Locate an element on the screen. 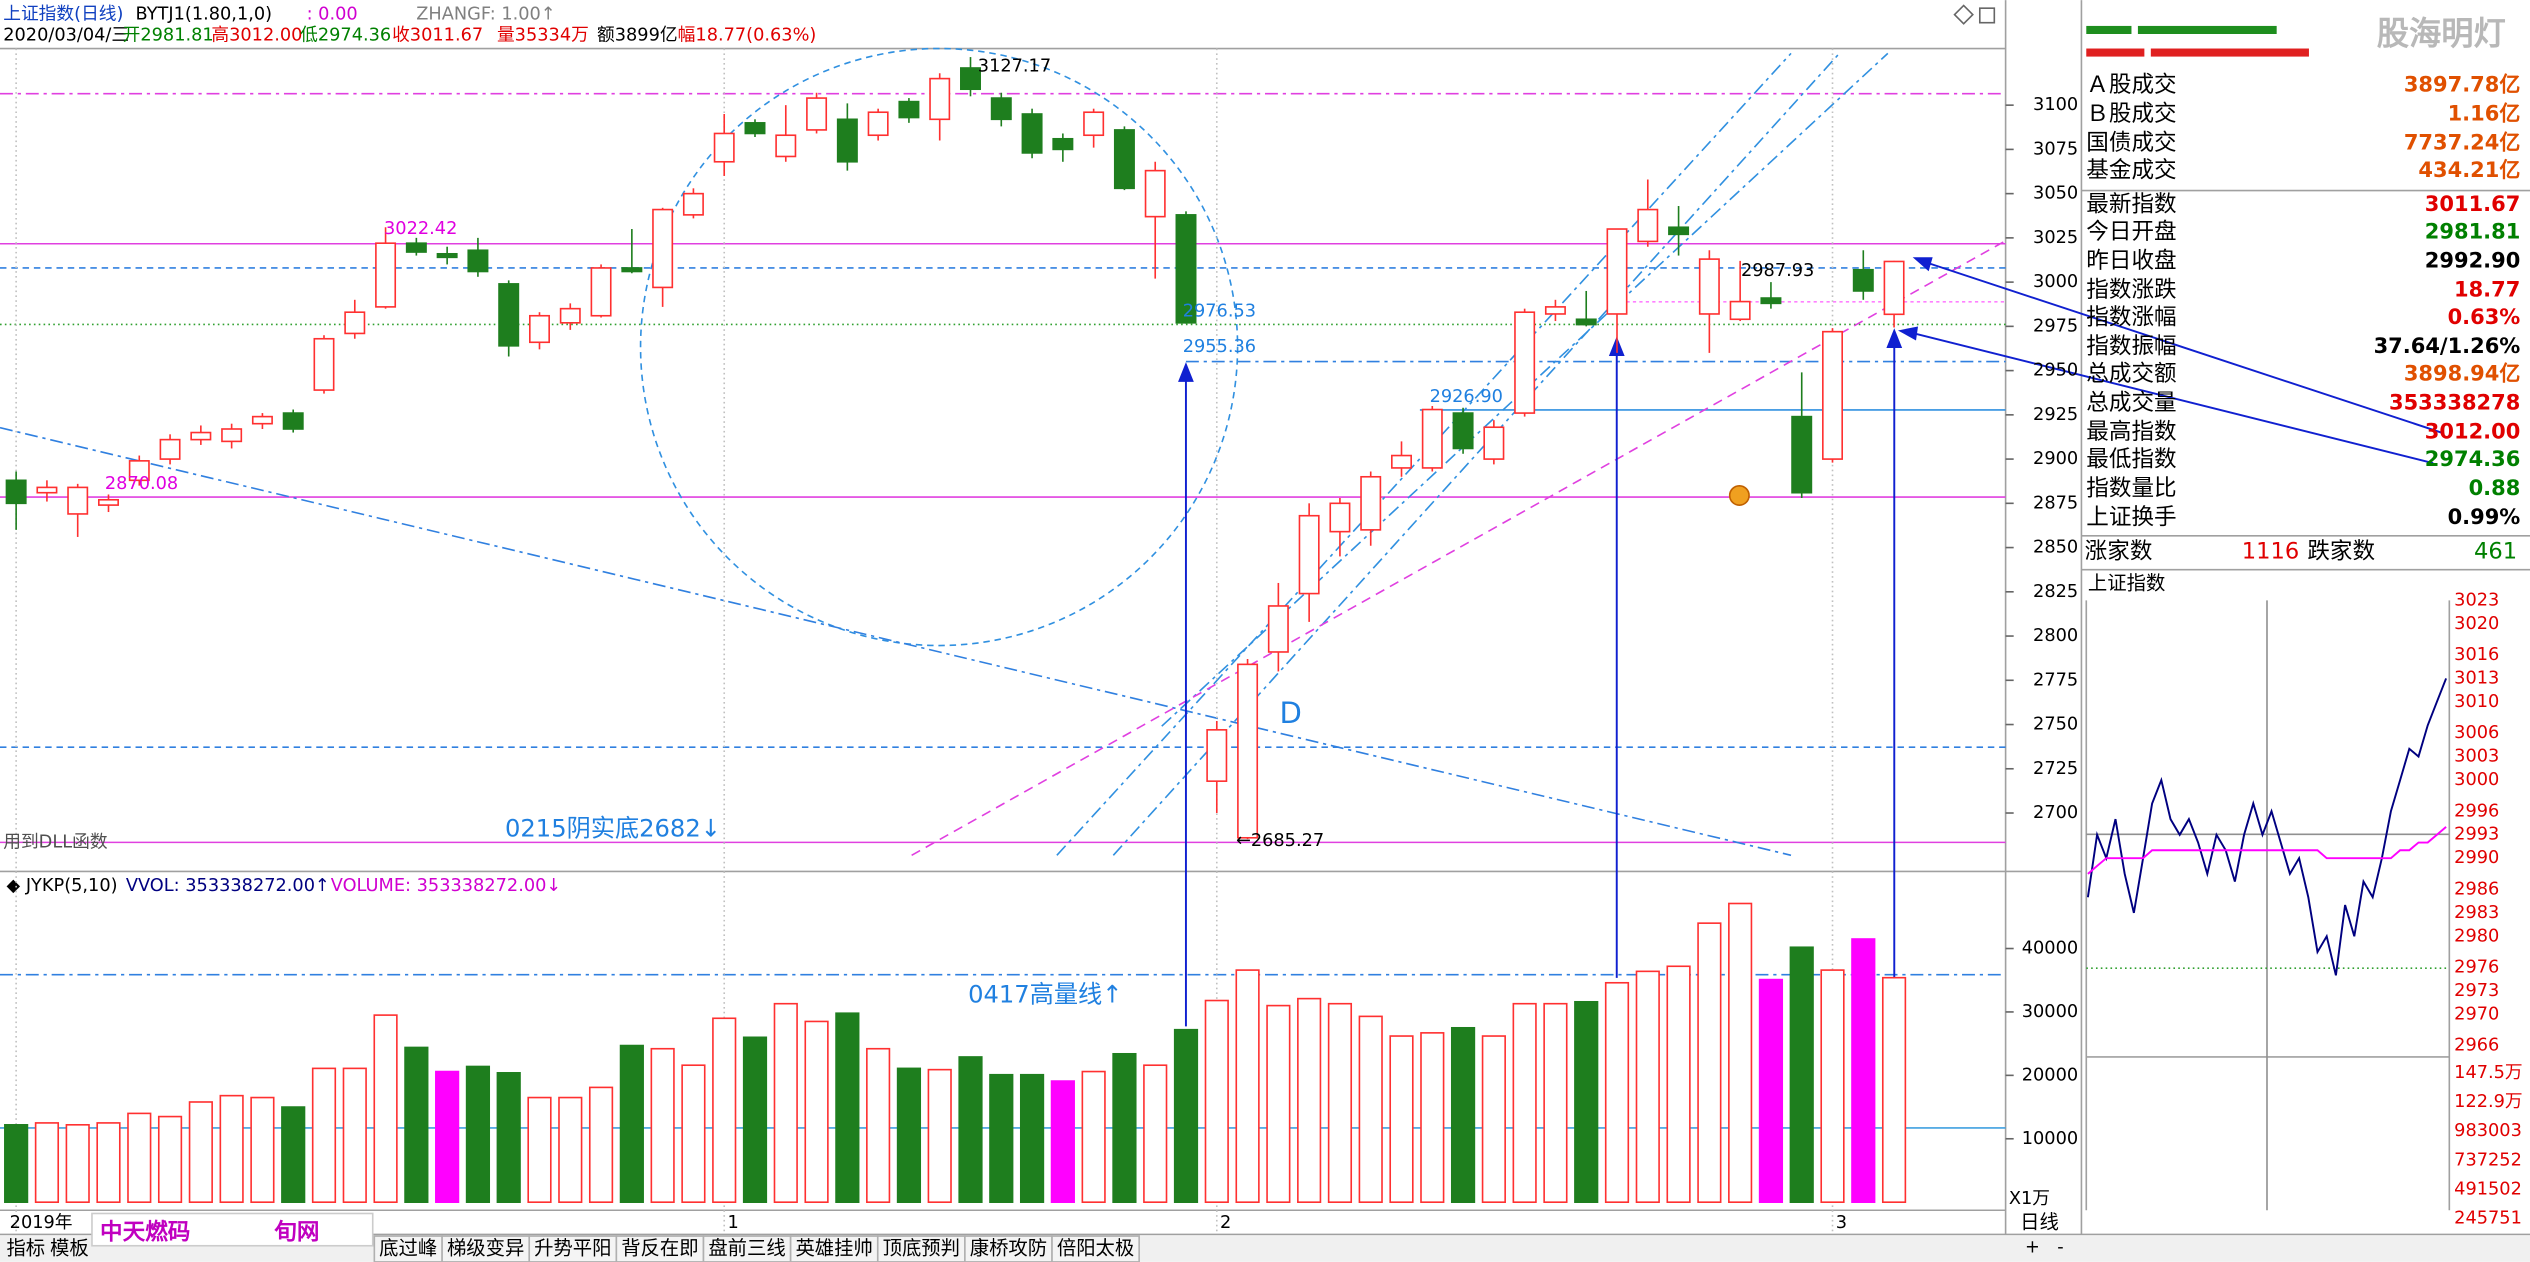 This screenshot has width=2530, height=1262. annotation: 3127.17 is located at coordinates (1014, 66).